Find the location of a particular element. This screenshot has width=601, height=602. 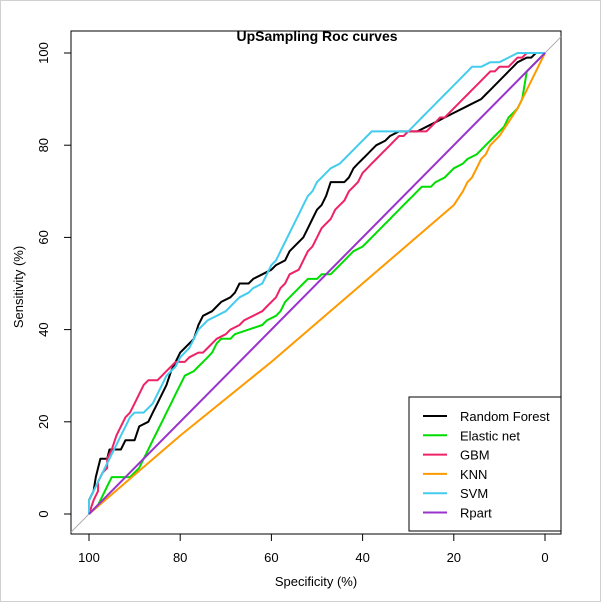

y-tick-label: 20 is located at coordinates (43, 422).